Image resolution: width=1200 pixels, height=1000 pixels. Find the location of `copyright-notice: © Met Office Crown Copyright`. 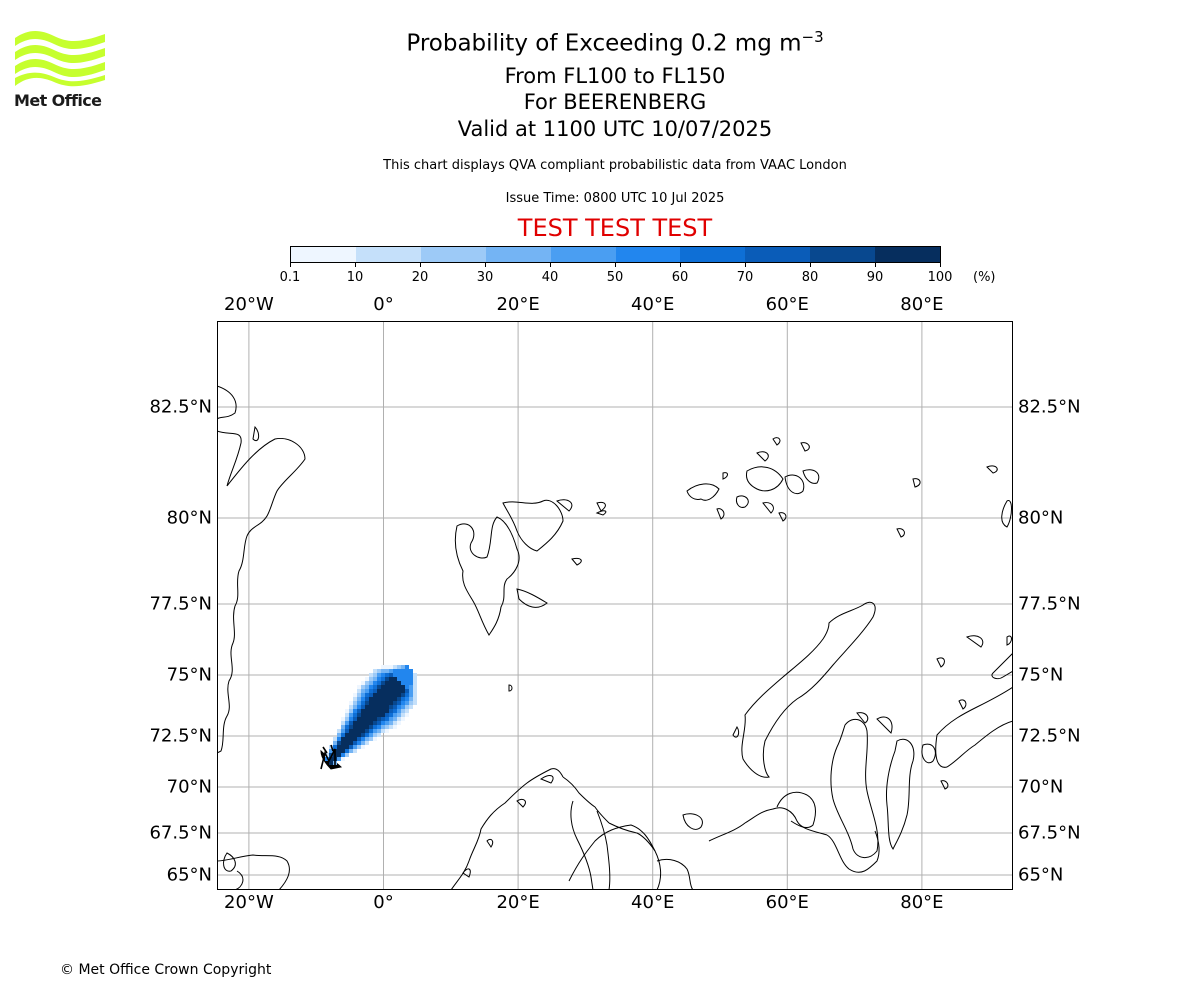

copyright-notice: © Met Office Crown Copyright is located at coordinates (166, 970).